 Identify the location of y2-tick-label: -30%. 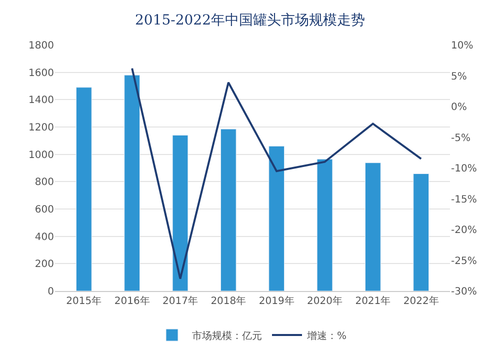
(464, 292).